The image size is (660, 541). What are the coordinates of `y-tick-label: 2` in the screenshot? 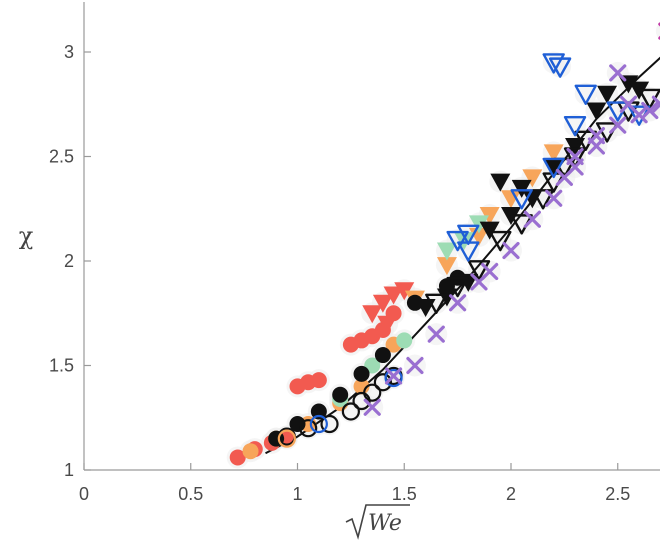 It's located at (69, 261).